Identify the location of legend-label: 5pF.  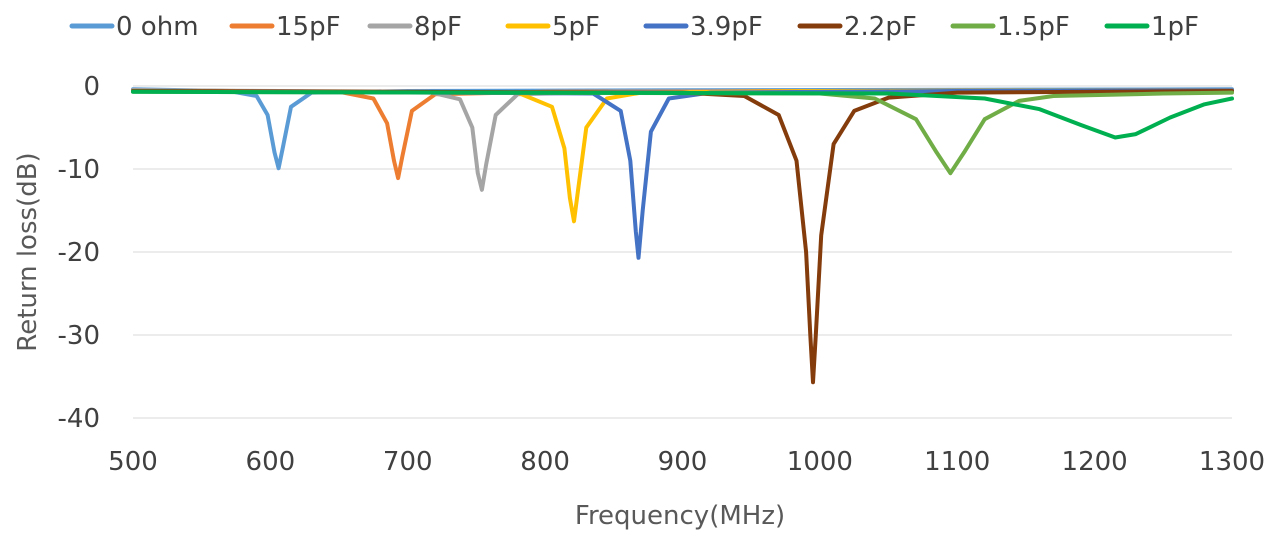
(576, 27).